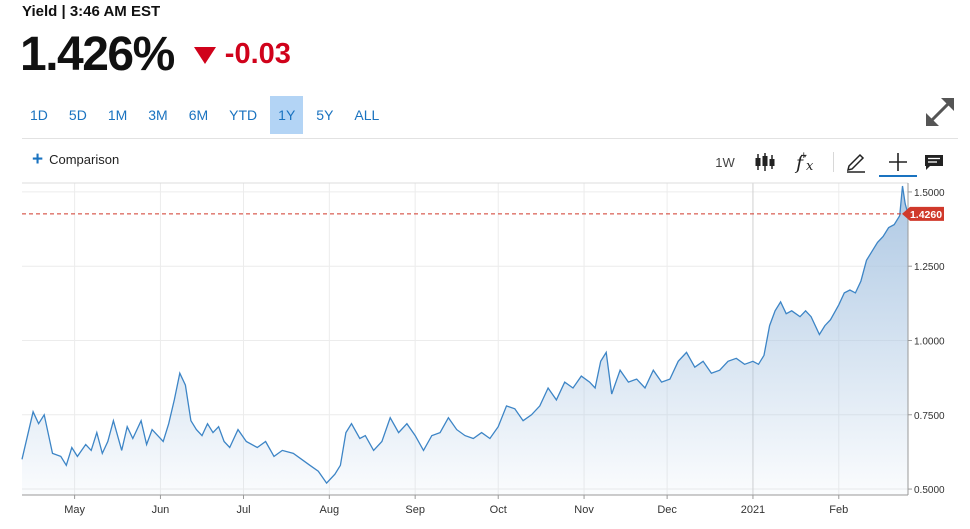  What do you see at coordinates (584, 510) in the screenshot?
I see `x-tick-label: Nov` at bounding box center [584, 510].